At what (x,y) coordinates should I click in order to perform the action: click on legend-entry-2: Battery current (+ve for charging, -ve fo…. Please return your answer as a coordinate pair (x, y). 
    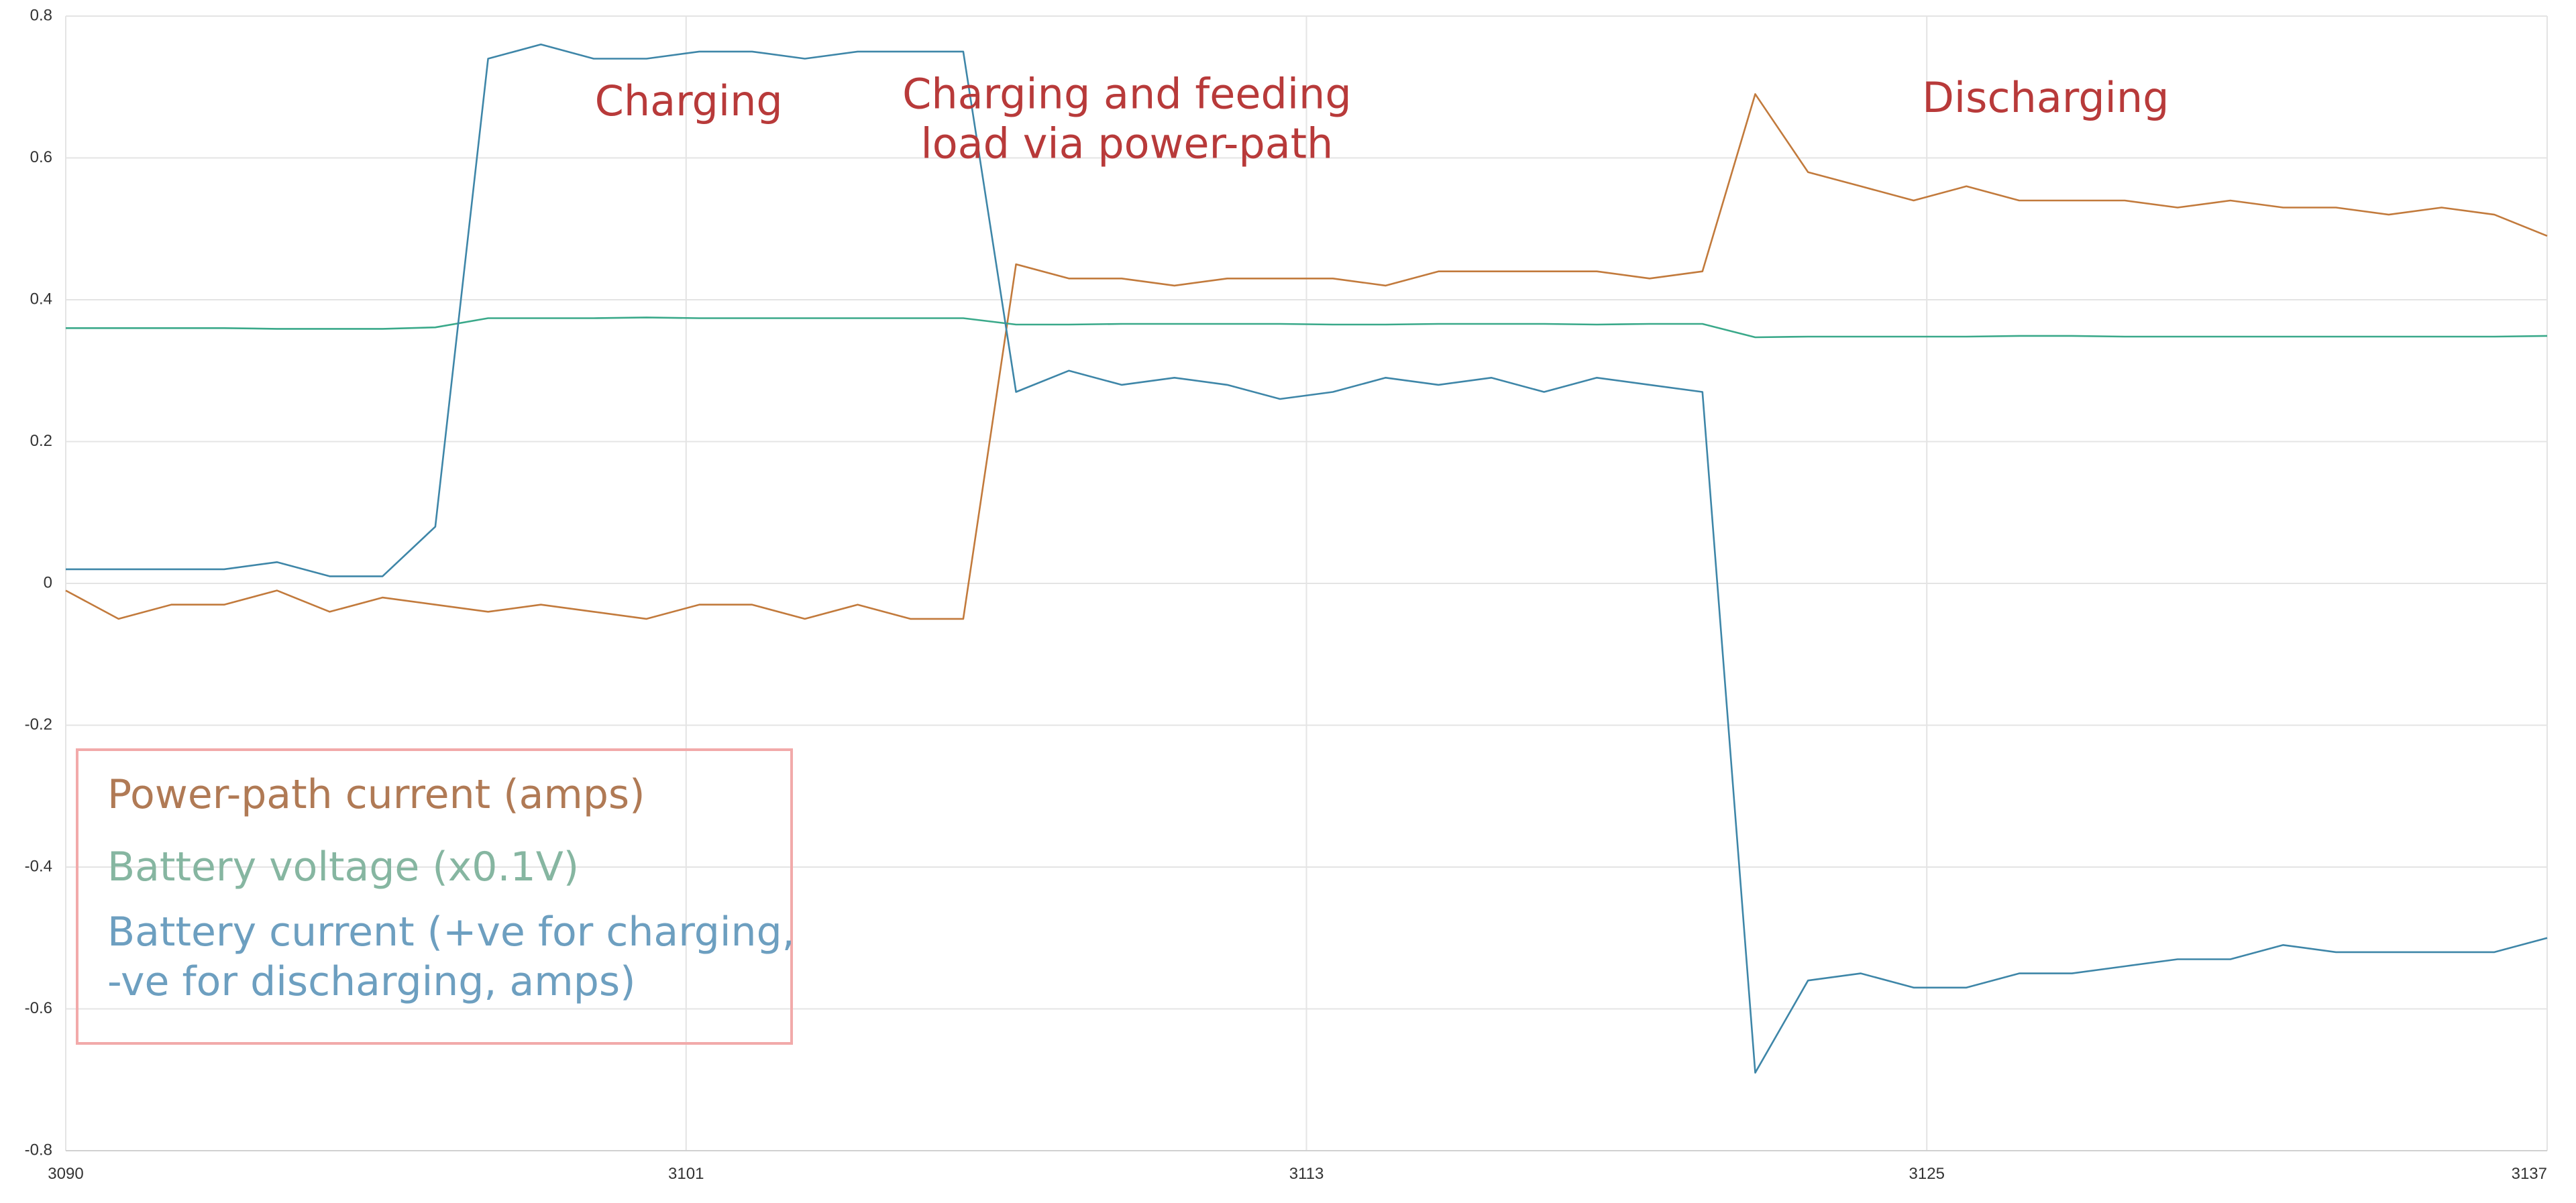
    Looking at the image, I should click on (451, 957).